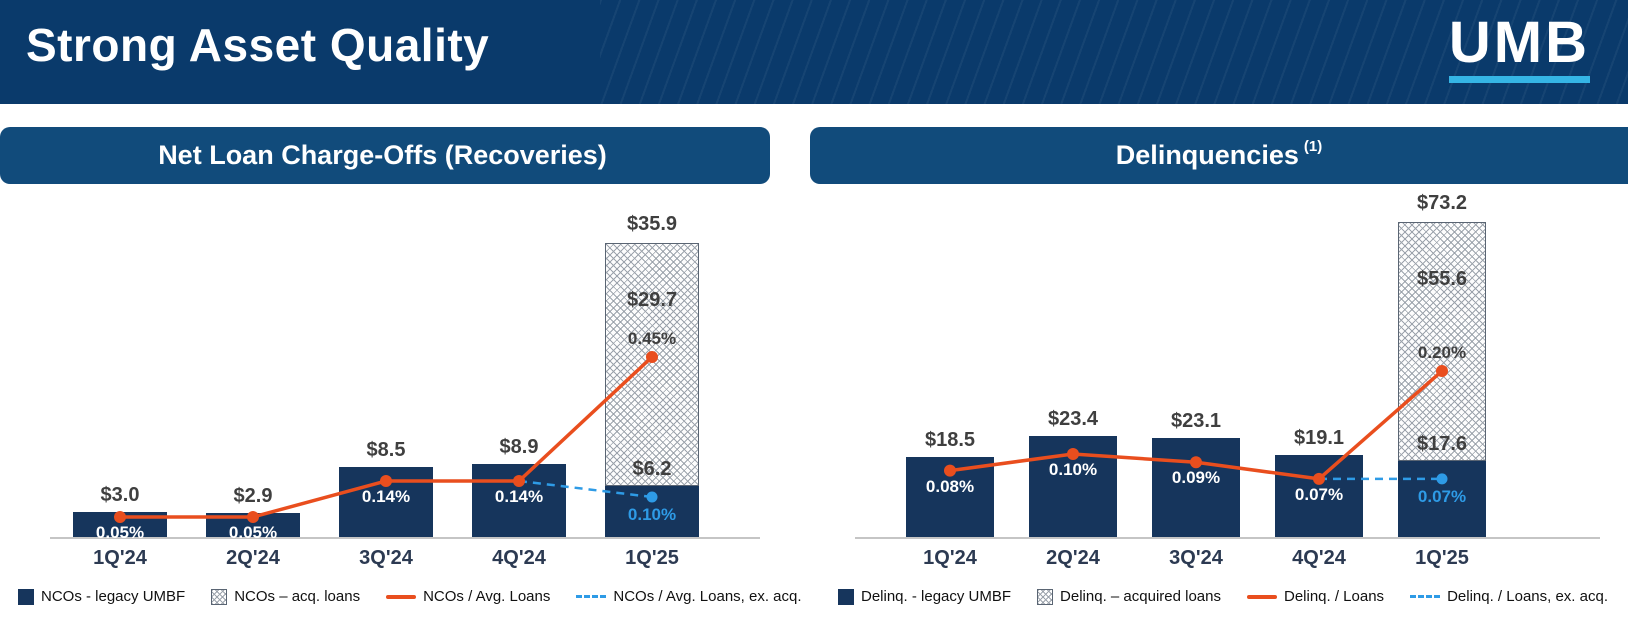 This screenshot has height=634, width=1628. Describe the element at coordinates (950, 440) in the screenshot. I see `bar-value-label: $18.5` at that location.